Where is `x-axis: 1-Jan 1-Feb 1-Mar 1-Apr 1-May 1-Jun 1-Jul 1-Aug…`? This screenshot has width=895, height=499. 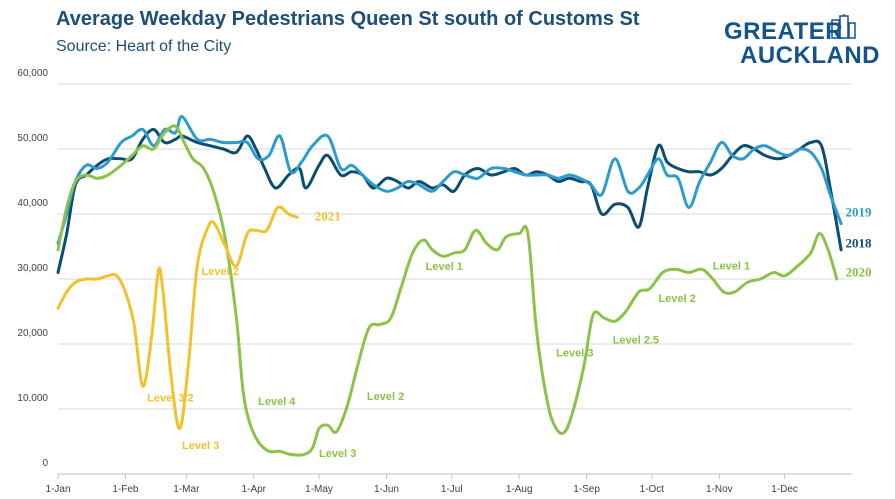 x-axis: 1-Jan 1-Feb 1-Mar 1-Apr 1-May 1-Jun 1-Jul 1-Aug… is located at coordinates (448, 484).